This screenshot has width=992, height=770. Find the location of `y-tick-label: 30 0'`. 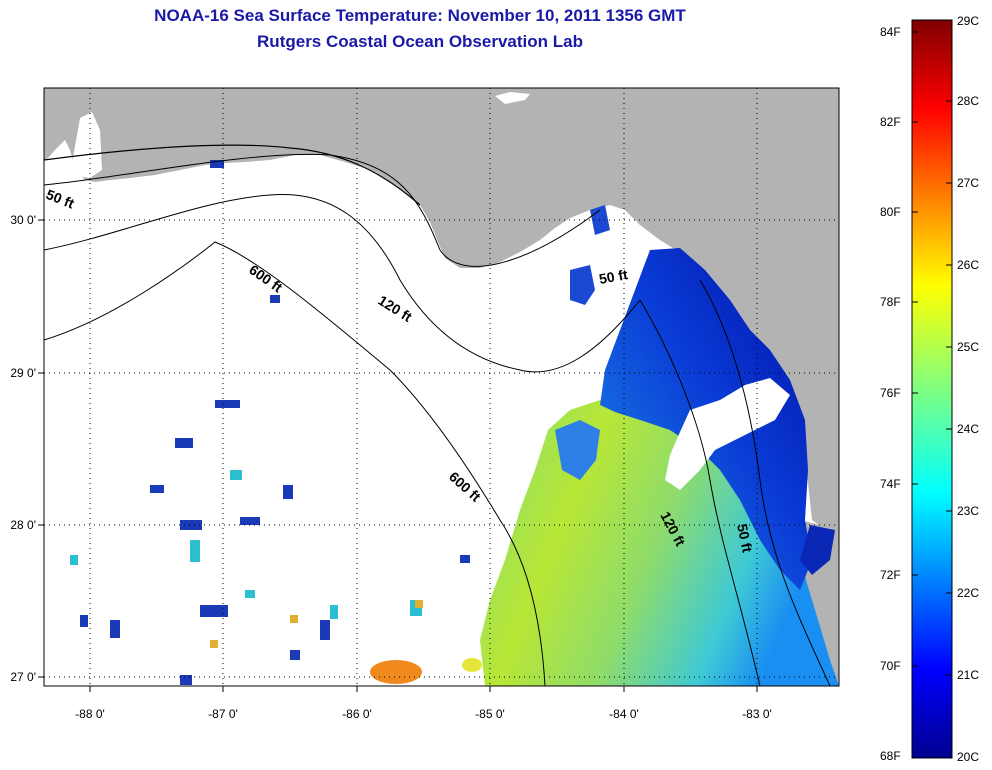

y-tick-label: 30 0' is located at coordinates (23, 220).